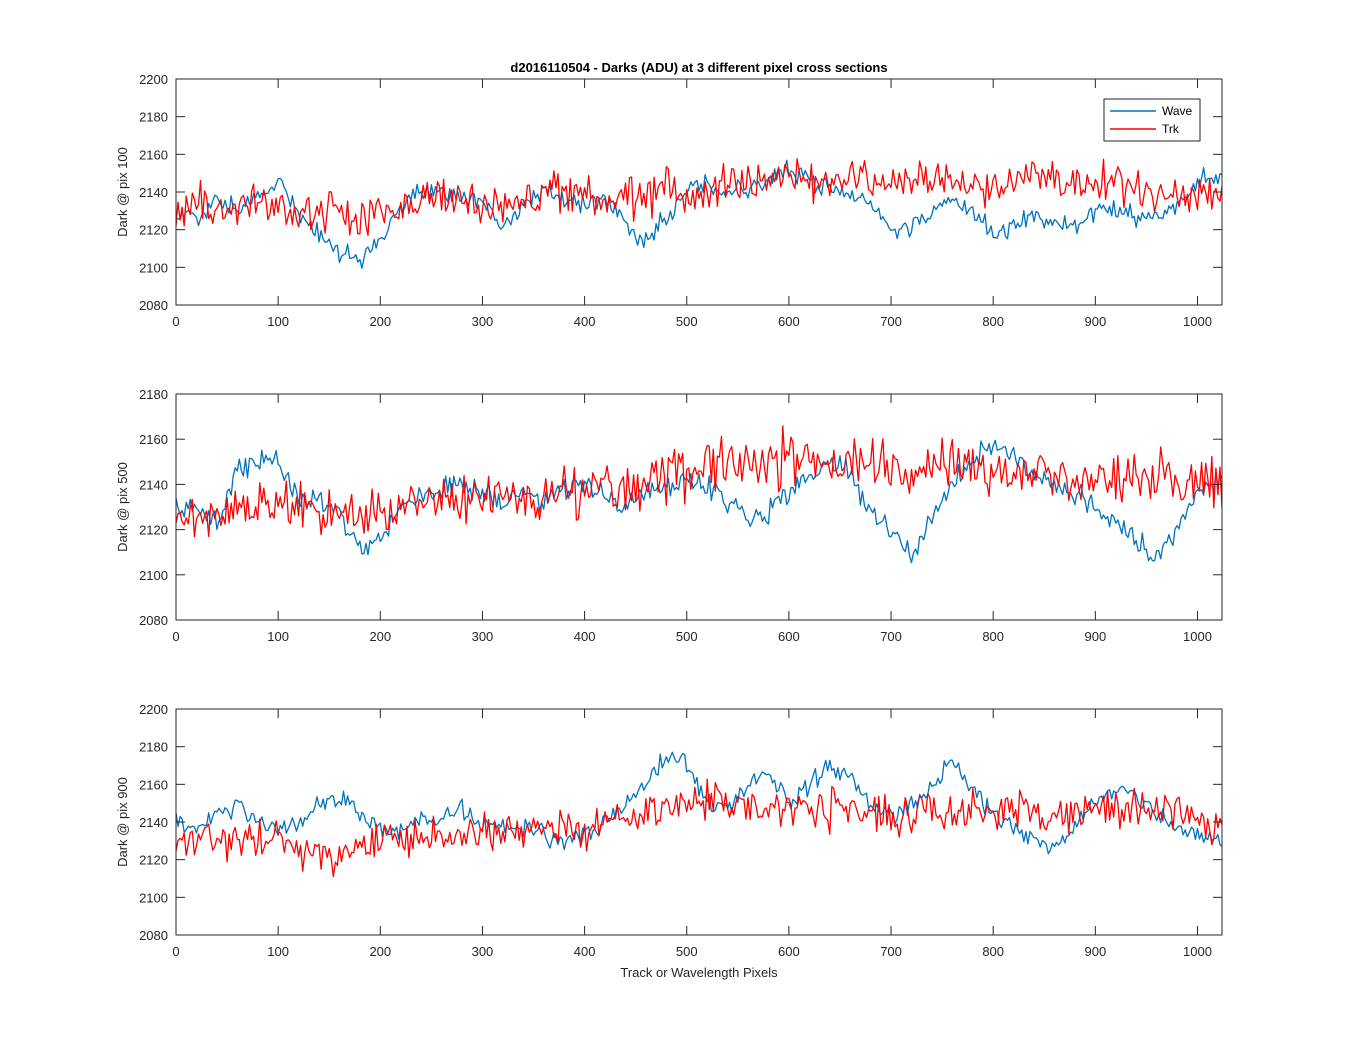 This screenshot has height=1050, width=1350. I want to click on legend-label-trk: Trk, so click(1171, 129).